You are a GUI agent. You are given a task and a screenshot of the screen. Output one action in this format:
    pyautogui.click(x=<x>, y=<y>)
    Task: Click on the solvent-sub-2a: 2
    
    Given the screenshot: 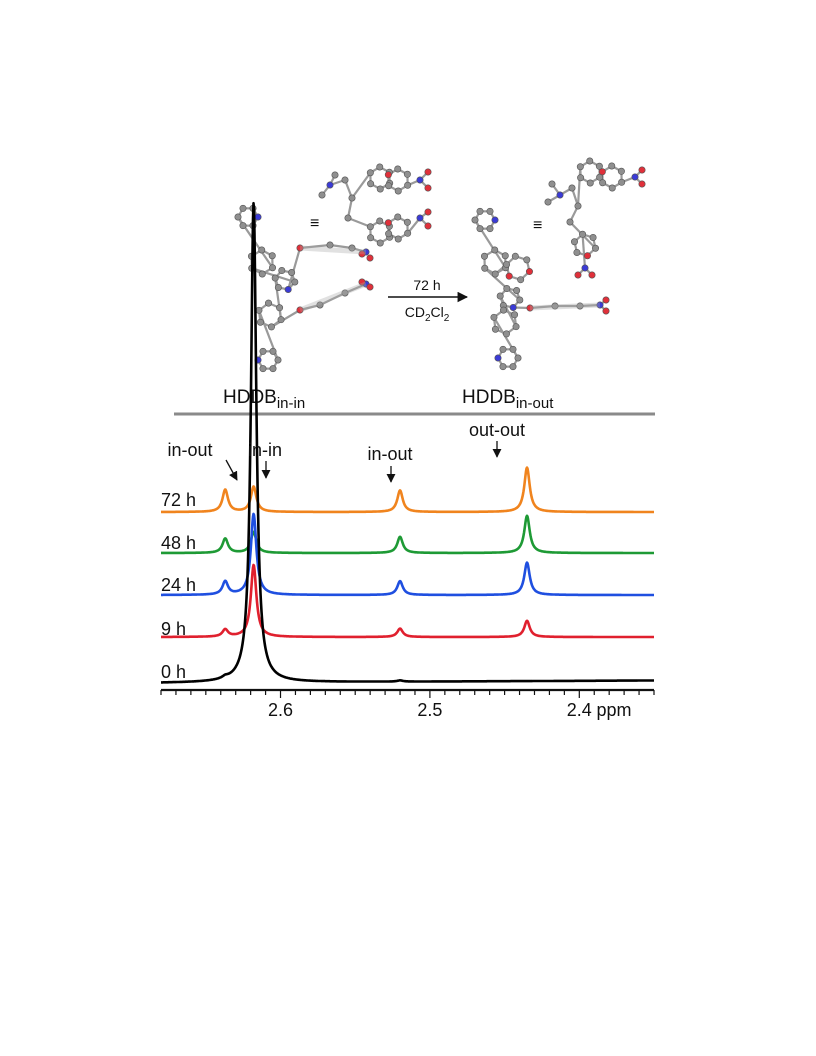 What is the action you would take?
    pyautogui.click(x=428, y=318)
    